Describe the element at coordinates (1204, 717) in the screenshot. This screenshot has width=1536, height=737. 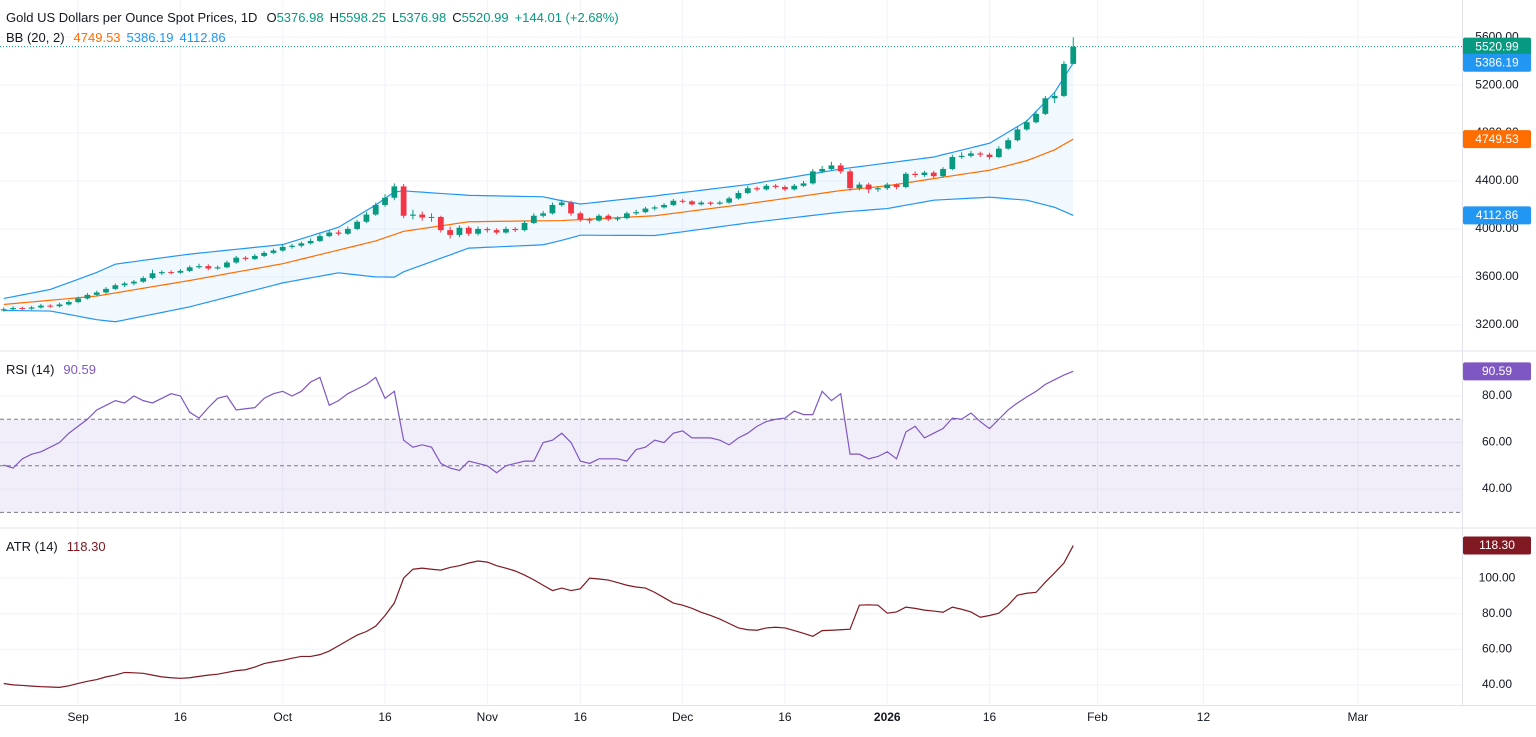
I see `x-tick-label: 12` at that location.